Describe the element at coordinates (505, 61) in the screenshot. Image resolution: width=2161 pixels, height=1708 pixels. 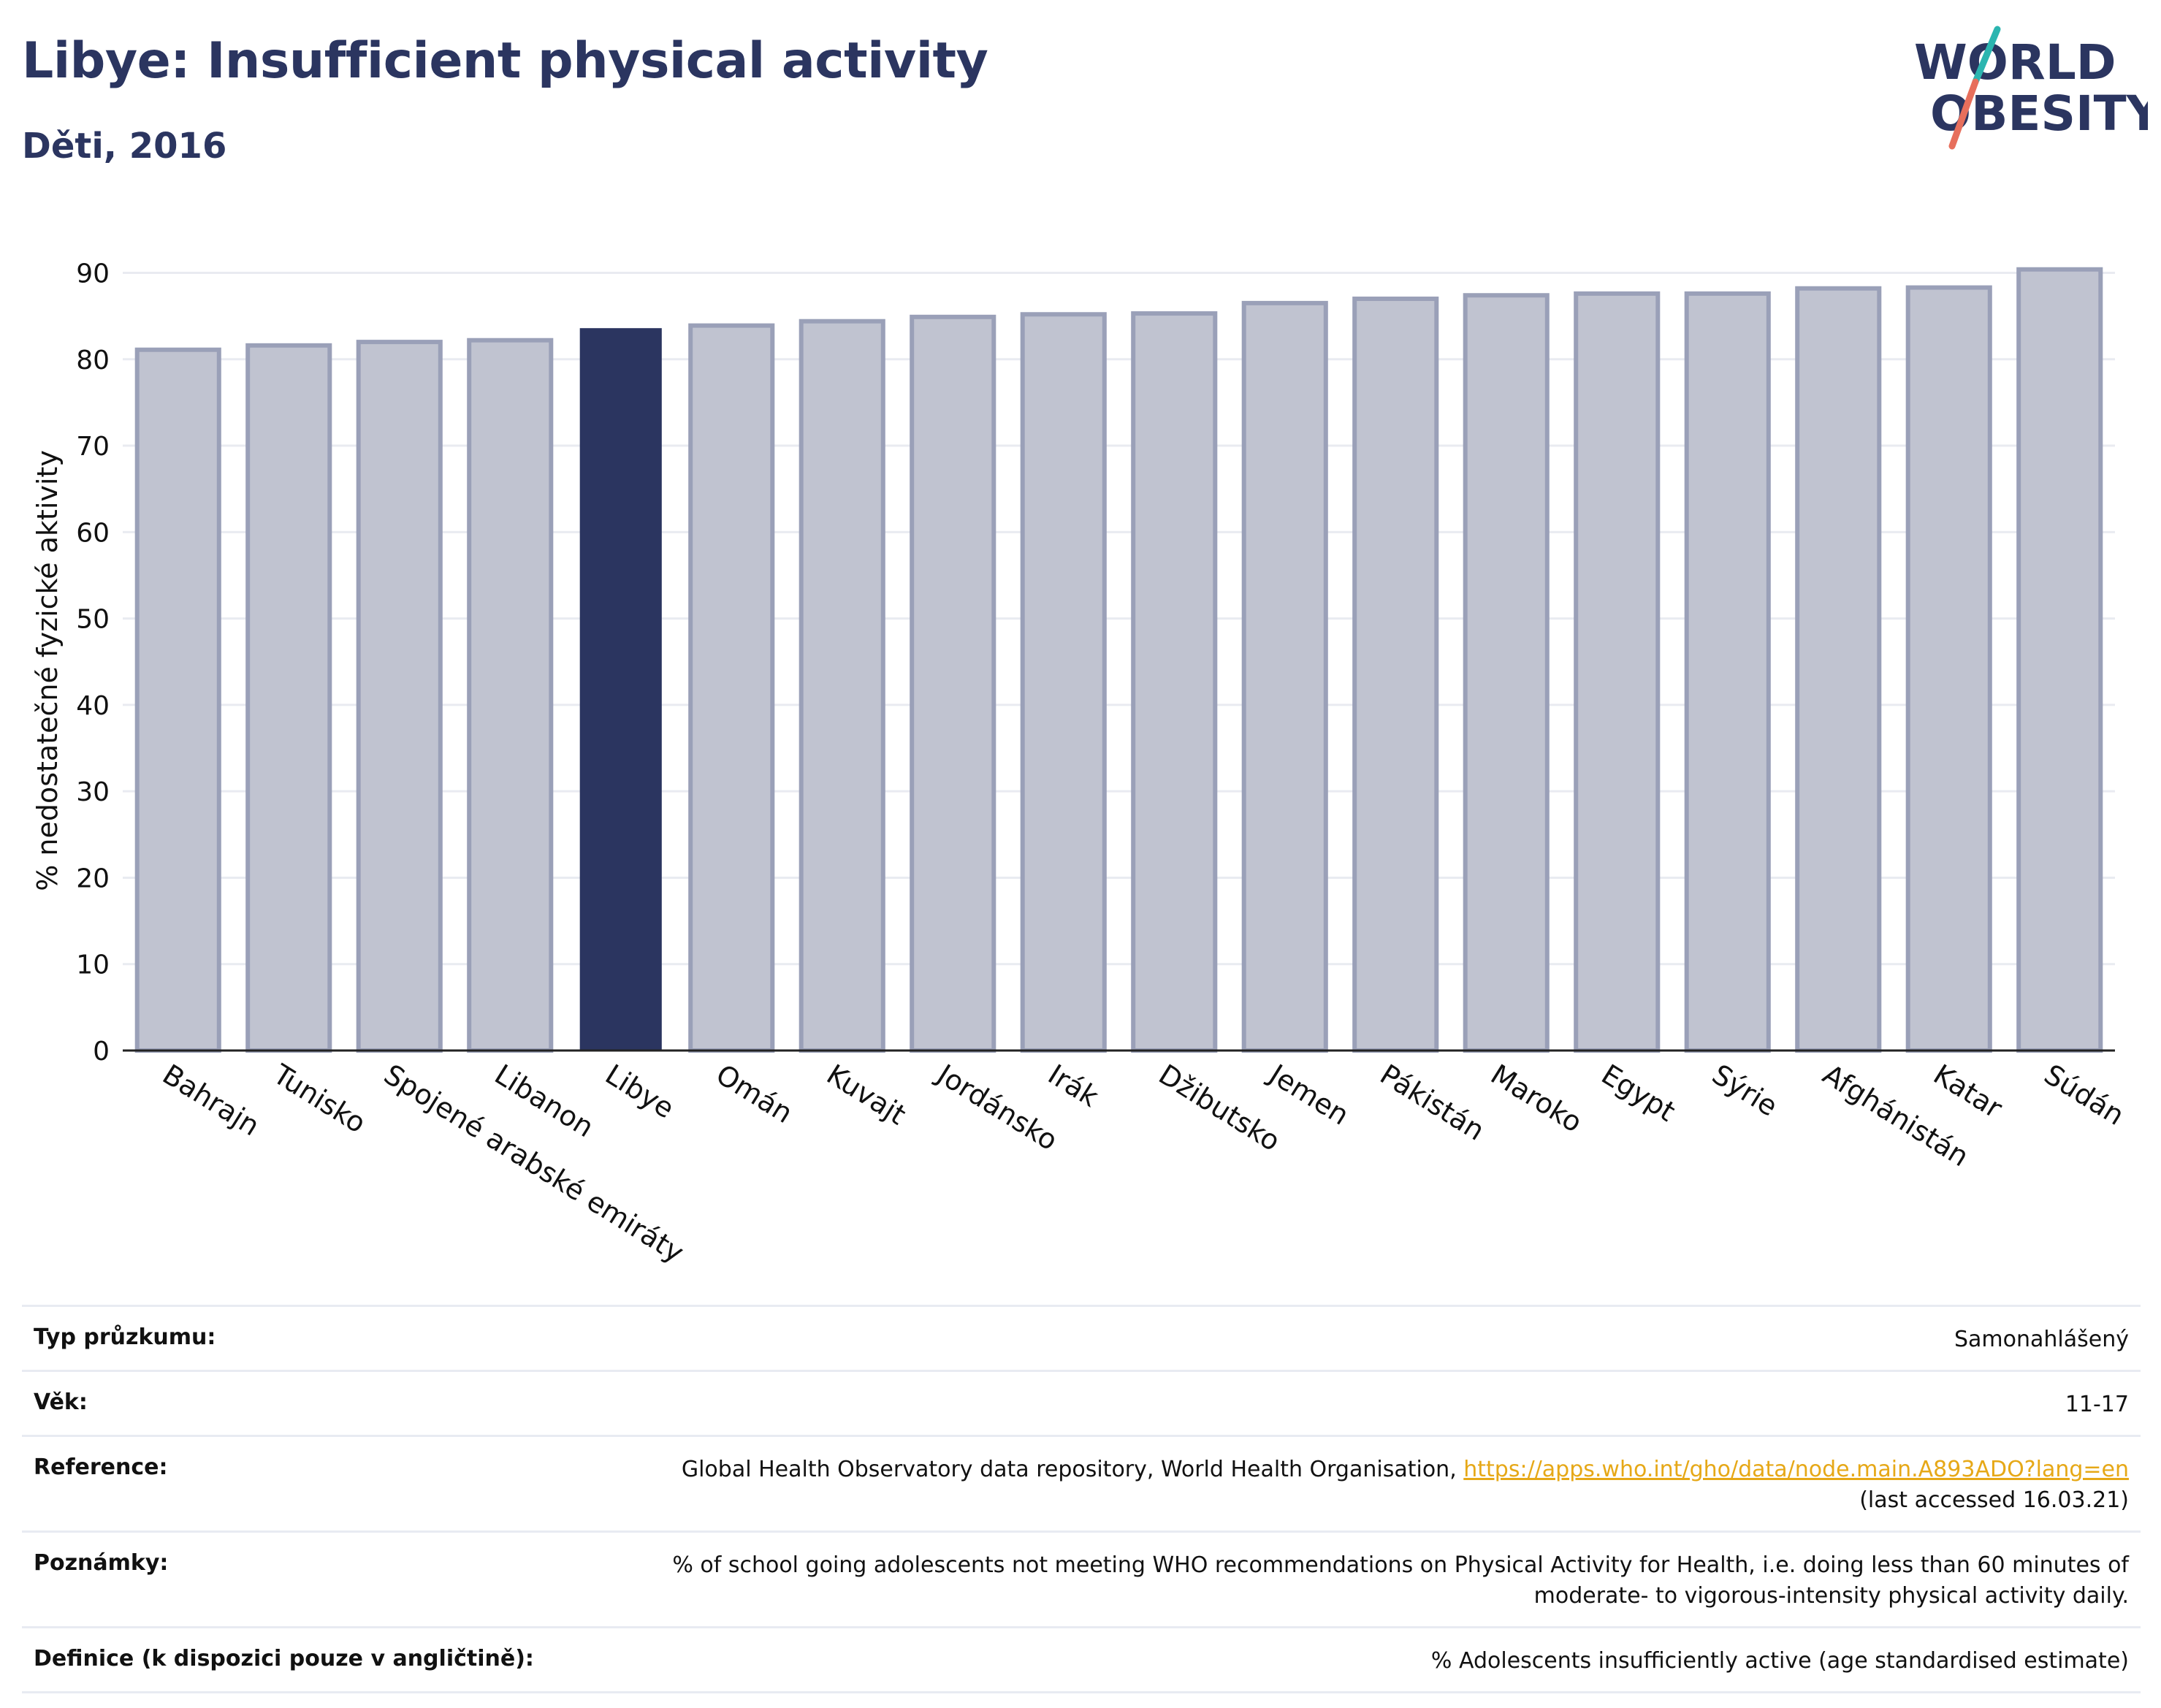
I see `page-title: Libye: Insufficient physical activity` at that location.